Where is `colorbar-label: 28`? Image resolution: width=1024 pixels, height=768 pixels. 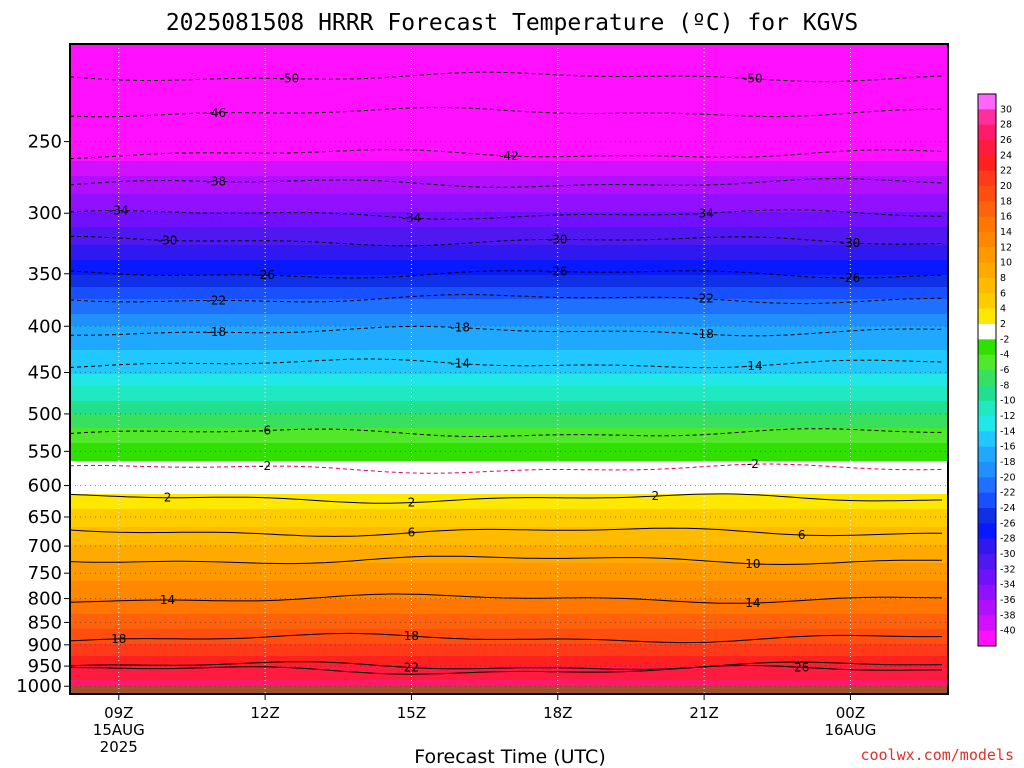
colorbar-label: 28 is located at coordinates (1006, 125).